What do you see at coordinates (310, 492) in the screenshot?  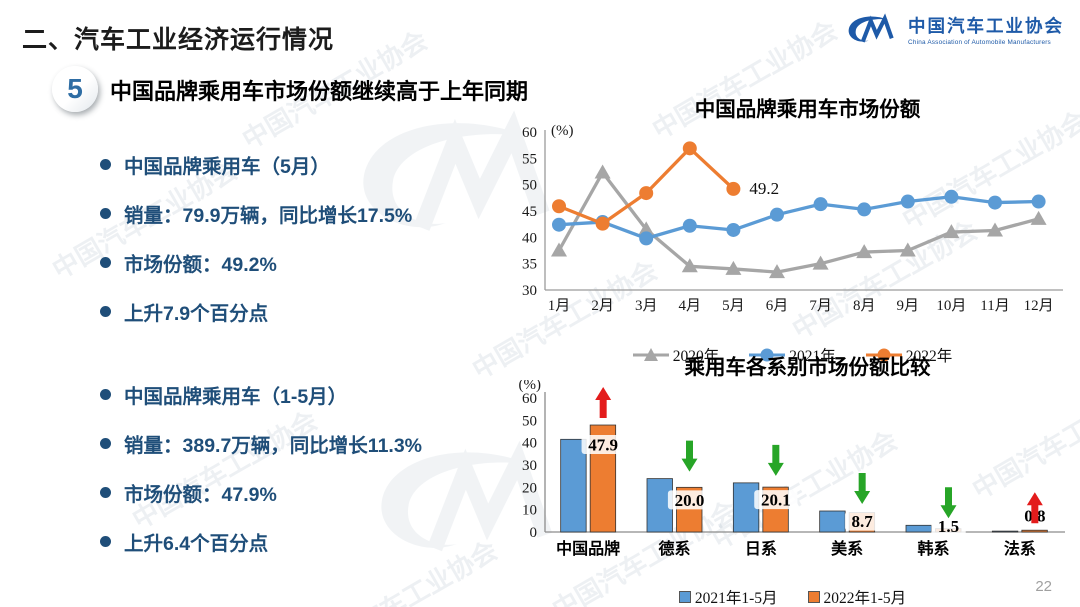 I see `bullet-item: 市场份额：47.9%` at bounding box center [310, 492].